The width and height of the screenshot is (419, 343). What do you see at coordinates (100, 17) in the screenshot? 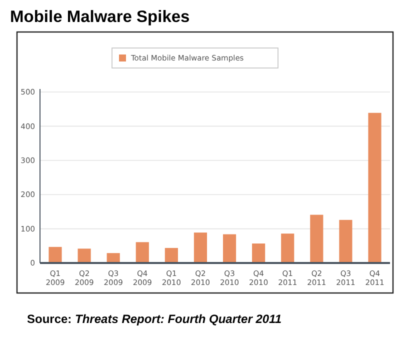
I see `chart-title: Mobile Malware Spikes` at bounding box center [100, 17].